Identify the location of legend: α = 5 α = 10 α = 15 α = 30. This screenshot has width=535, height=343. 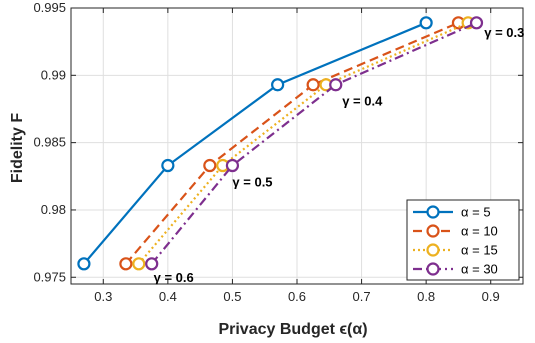
(463, 240).